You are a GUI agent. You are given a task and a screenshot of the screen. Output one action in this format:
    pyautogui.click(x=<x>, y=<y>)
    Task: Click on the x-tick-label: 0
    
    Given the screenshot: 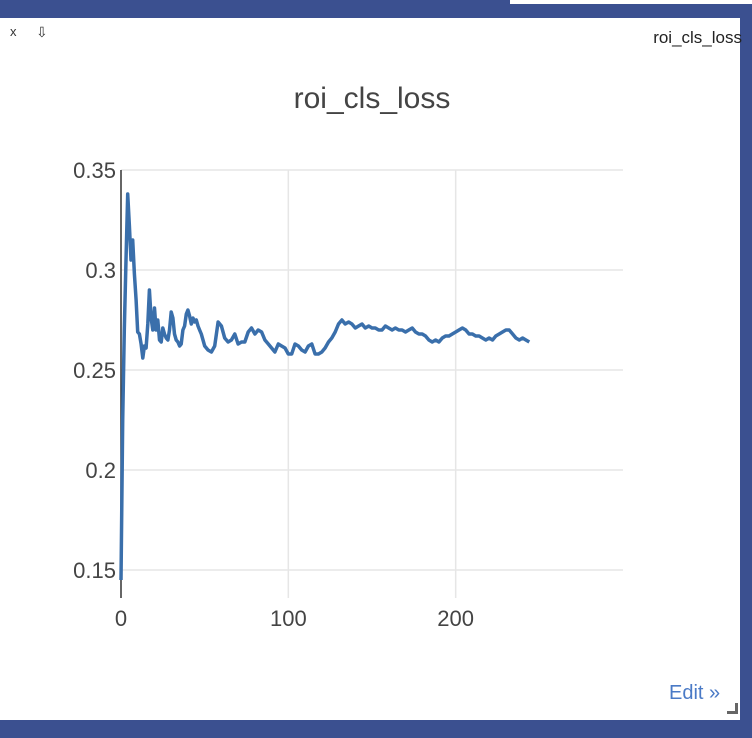 What is the action you would take?
    pyautogui.click(x=121, y=618)
    